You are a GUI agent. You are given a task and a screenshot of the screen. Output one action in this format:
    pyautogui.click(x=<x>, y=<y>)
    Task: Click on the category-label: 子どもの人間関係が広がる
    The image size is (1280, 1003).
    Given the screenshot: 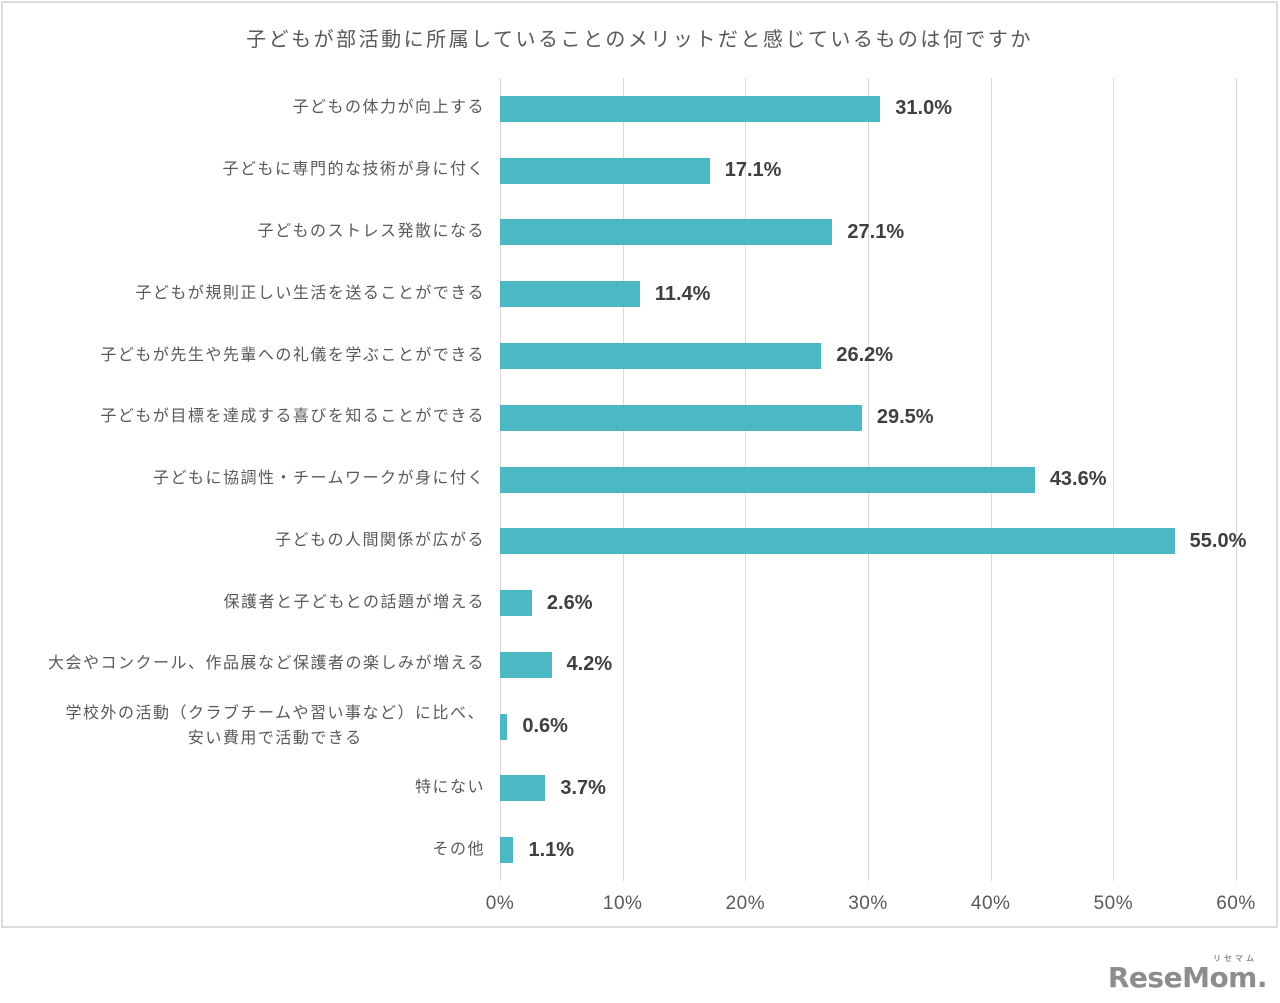 What is the action you would take?
    pyautogui.click(x=244, y=541)
    